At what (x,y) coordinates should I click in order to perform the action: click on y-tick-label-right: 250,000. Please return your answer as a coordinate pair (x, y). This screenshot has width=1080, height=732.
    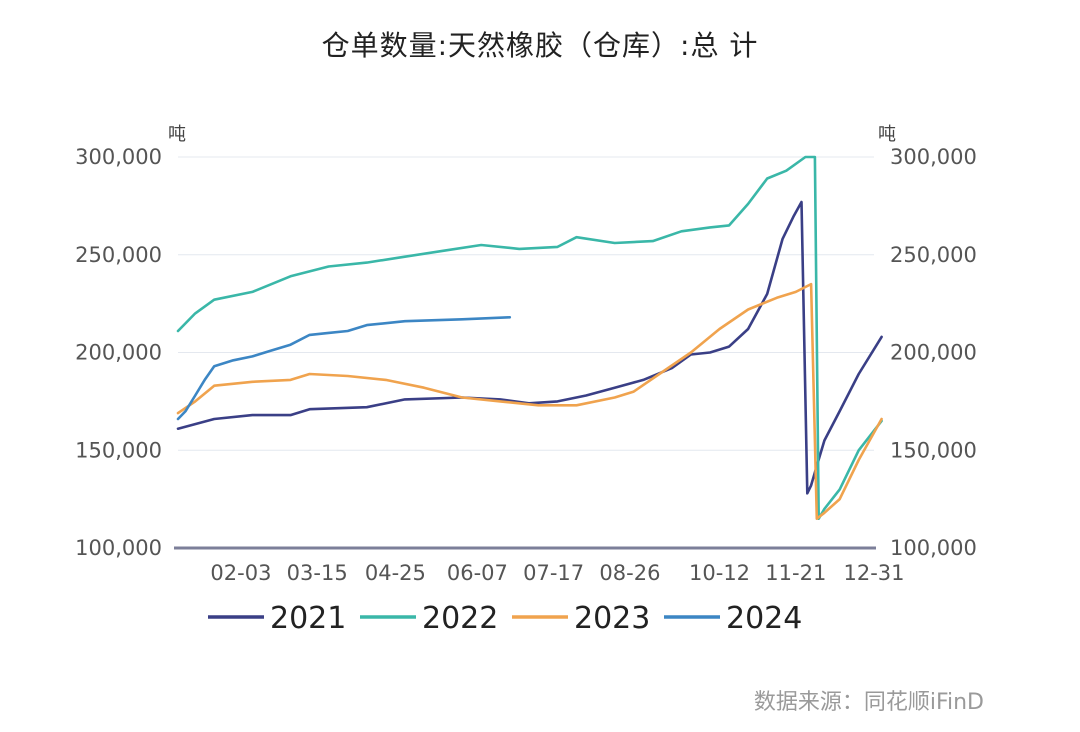
    Looking at the image, I should click on (933, 255).